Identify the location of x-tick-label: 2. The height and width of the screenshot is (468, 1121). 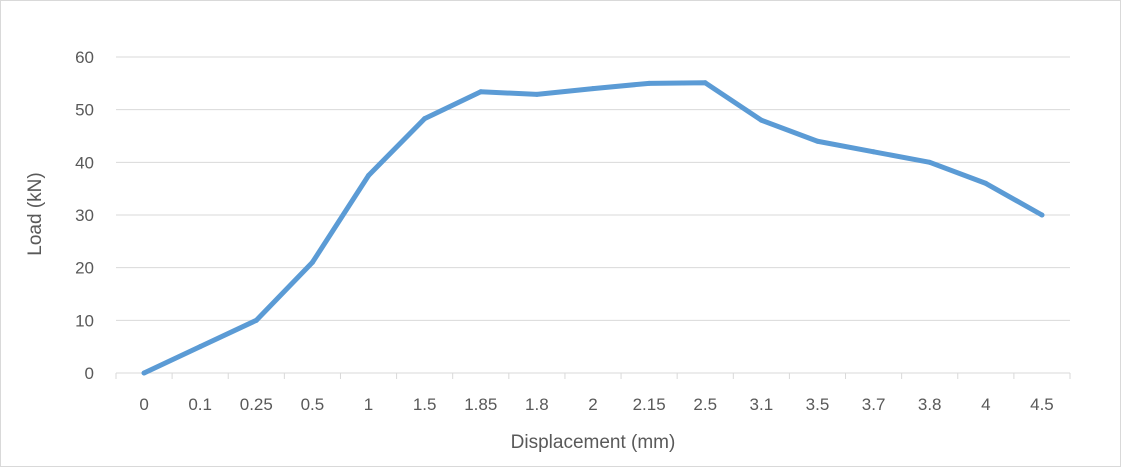
(592, 404).